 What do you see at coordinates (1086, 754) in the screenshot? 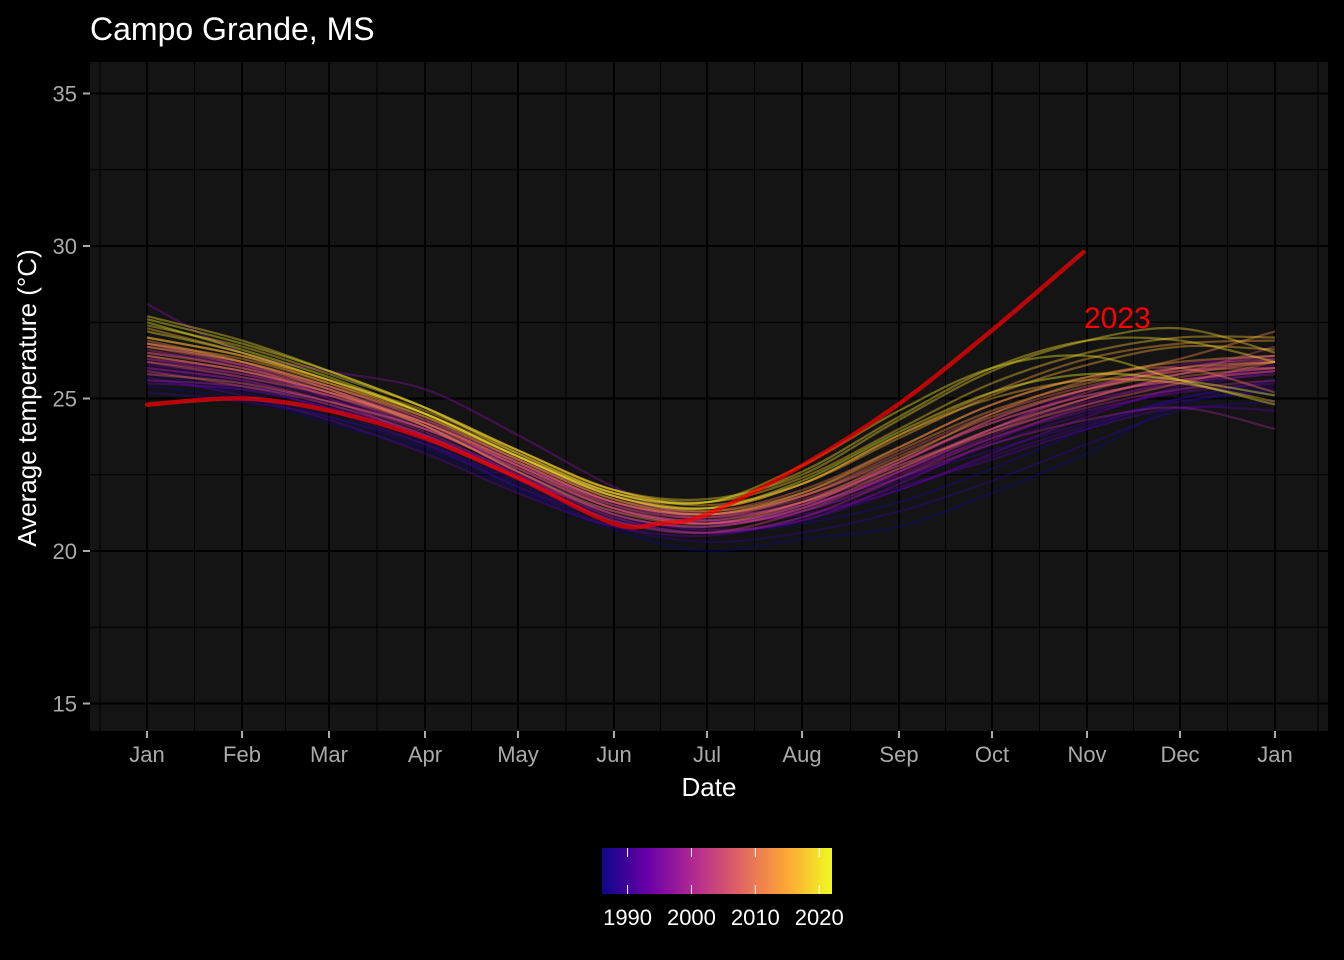
I see `x-tick-label: Nov` at bounding box center [1086, 754].